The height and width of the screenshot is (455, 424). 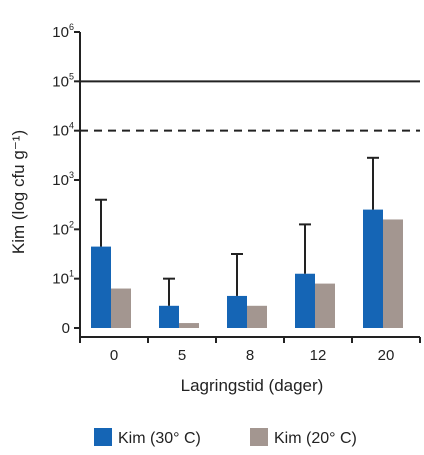 I want to click on y-tick-label: 10⁵, so click(x=63, y=80).